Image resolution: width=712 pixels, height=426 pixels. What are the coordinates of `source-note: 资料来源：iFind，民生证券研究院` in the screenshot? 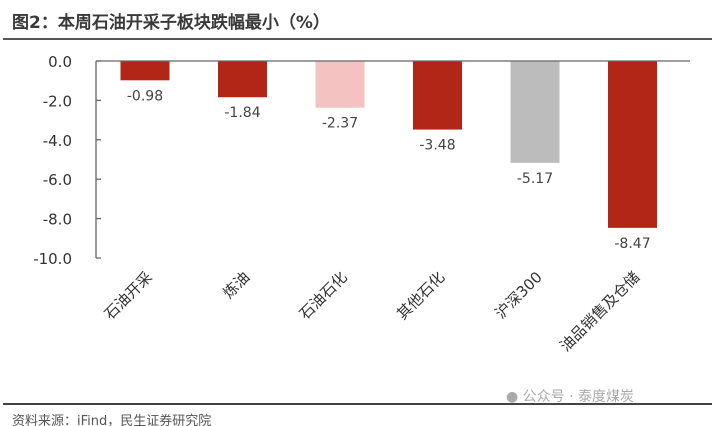 It's located at (112, 420).